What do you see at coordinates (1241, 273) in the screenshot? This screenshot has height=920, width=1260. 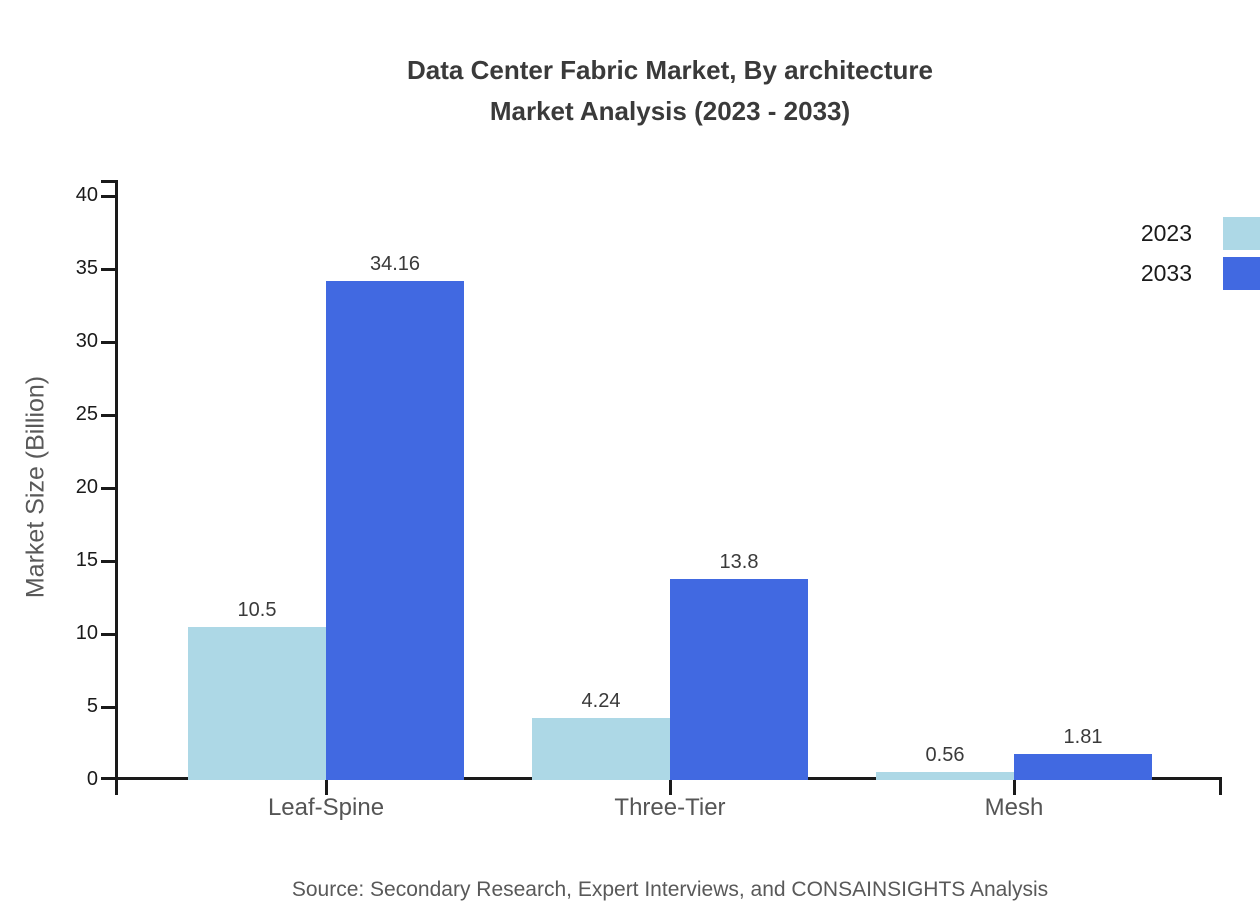 I see `legend-swatch-2033` at bounding box center [1241, 273].